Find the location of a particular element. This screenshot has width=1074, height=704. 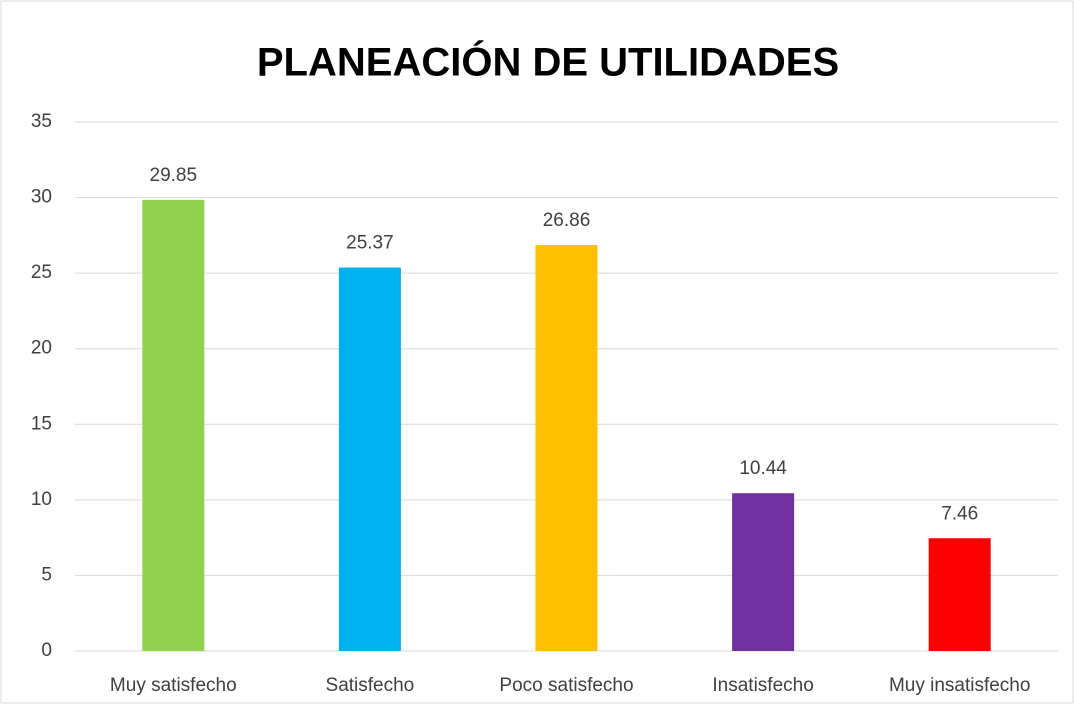

x-tick-label: Muy satisfecho is located at coordinates (173, 685).